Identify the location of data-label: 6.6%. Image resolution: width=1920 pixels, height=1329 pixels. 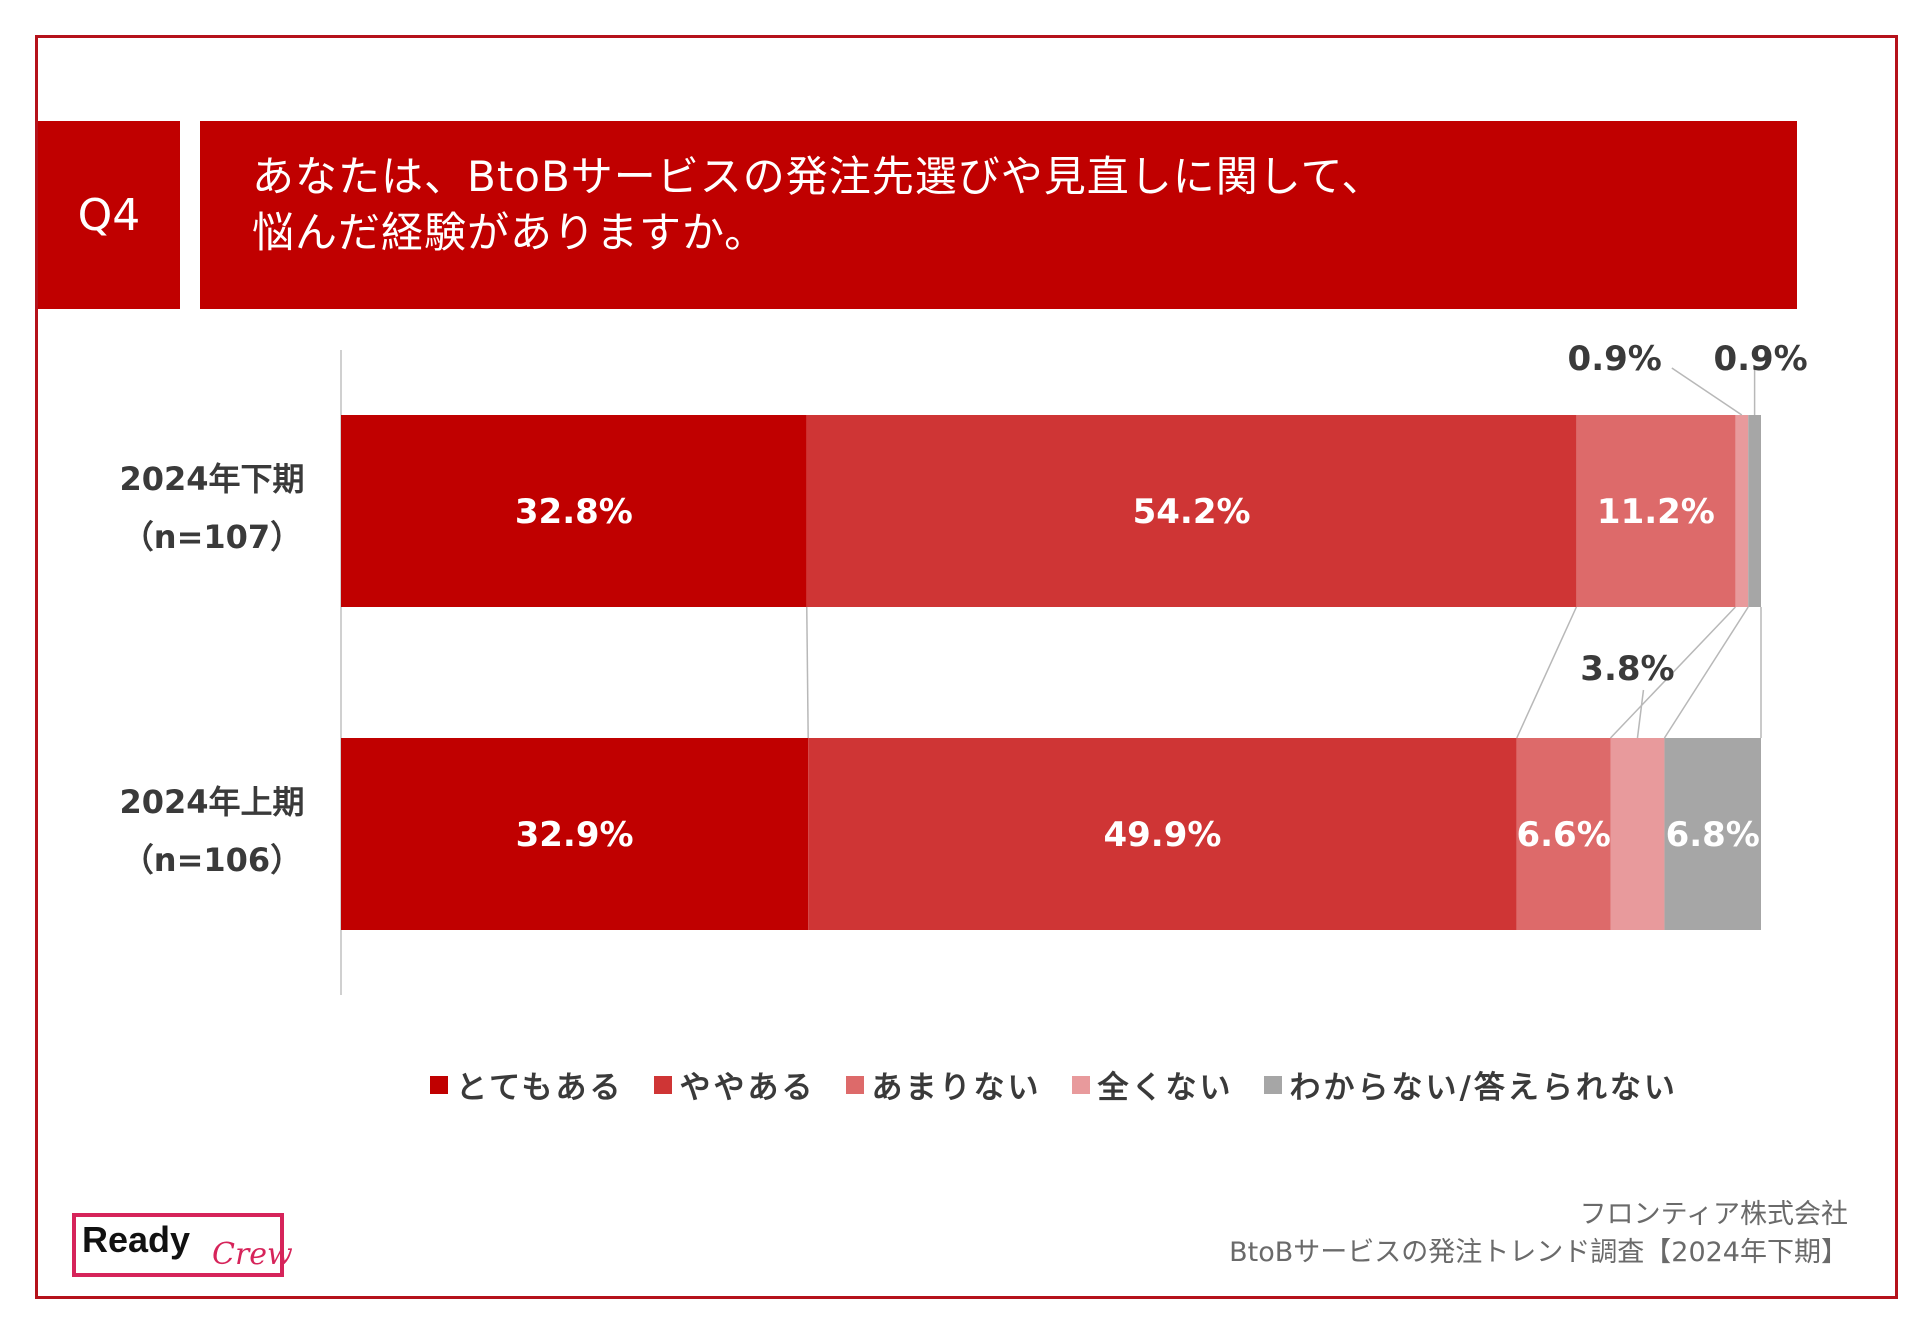
(1563, 835).